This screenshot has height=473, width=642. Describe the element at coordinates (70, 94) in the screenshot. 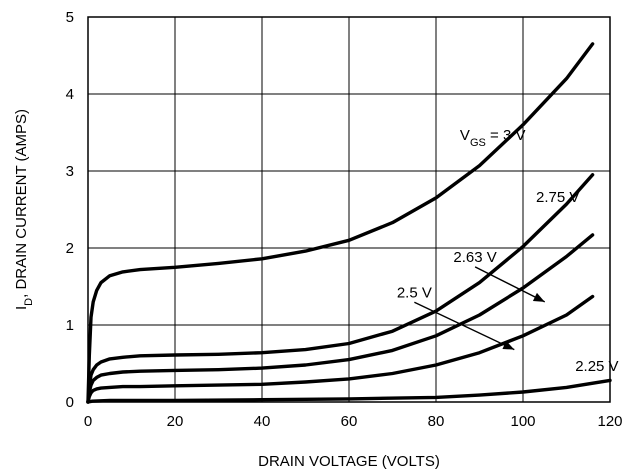

I see `y-tick-label: 4` at that location.